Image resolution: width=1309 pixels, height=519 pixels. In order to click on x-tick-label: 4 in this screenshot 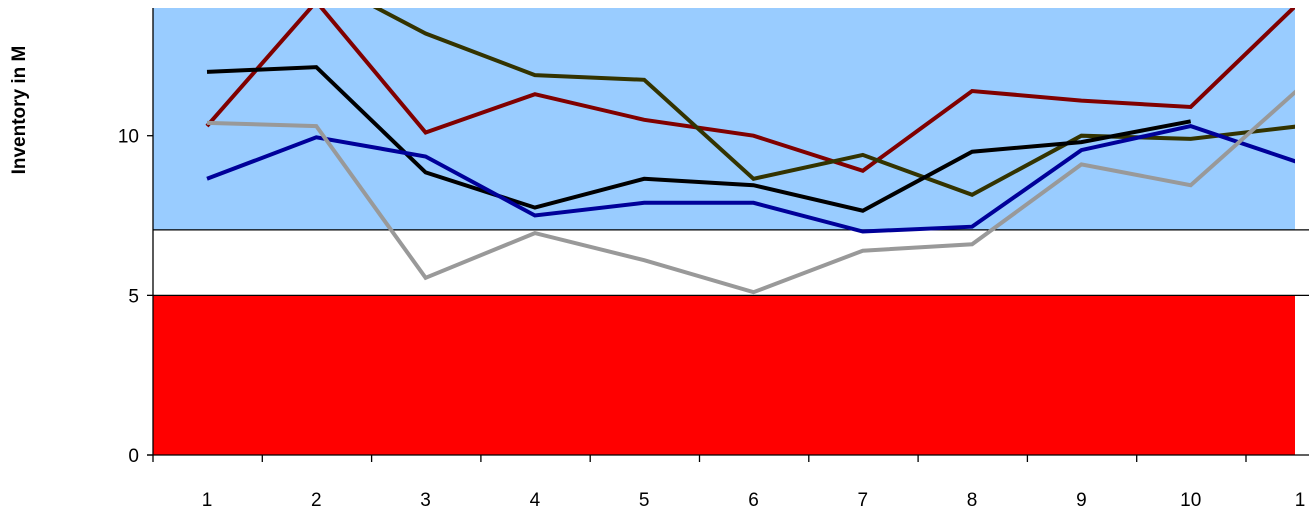, I will do `click(535, 500)`.